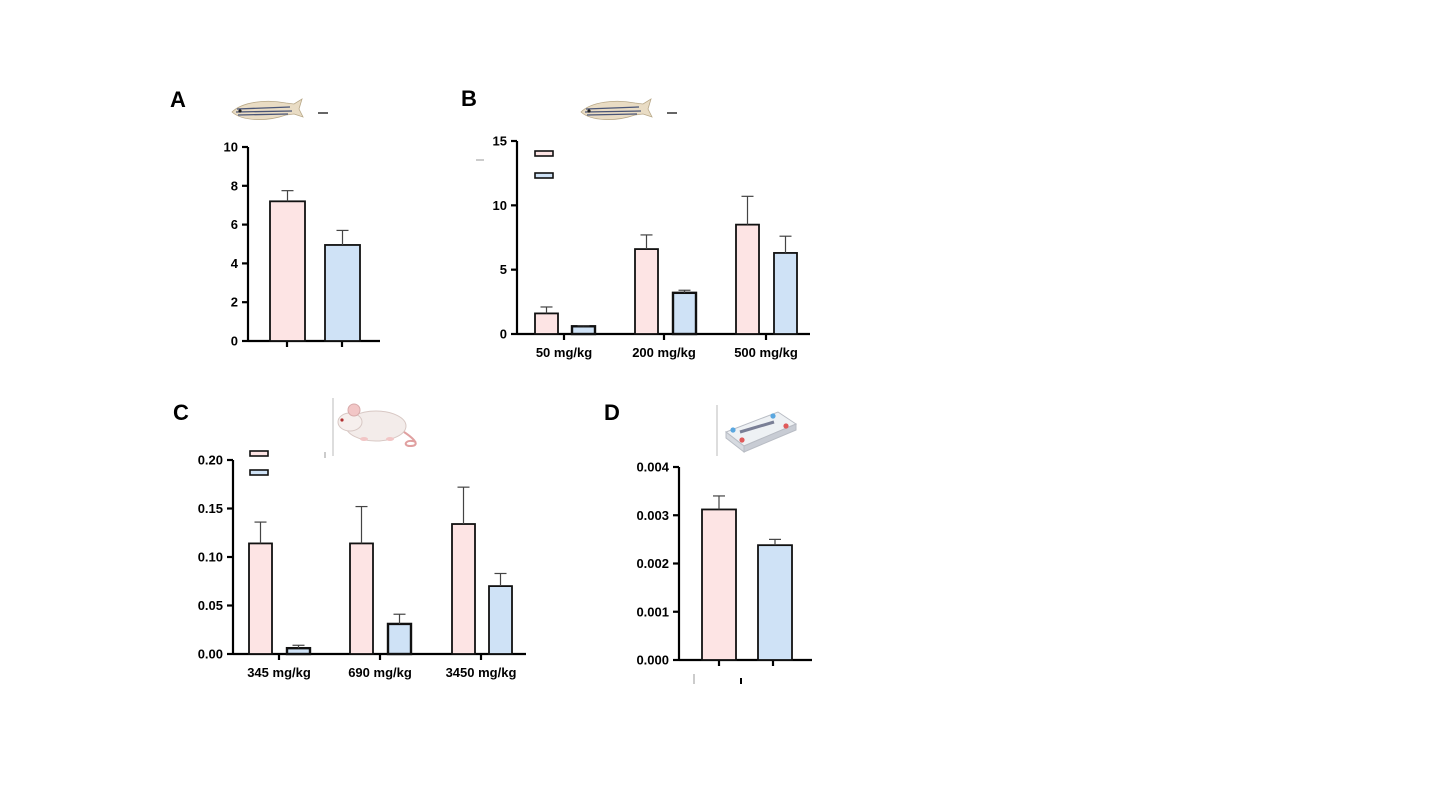 The height and width of the screenshot is (810, 1440). I want to click on x-category-label: 50 mg/kg, so click(564, 352).